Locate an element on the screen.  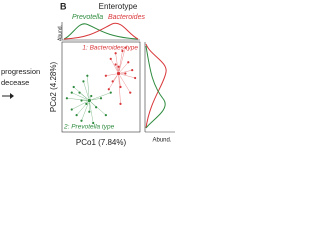
side-text: decease is located at coordinates (15, 82).